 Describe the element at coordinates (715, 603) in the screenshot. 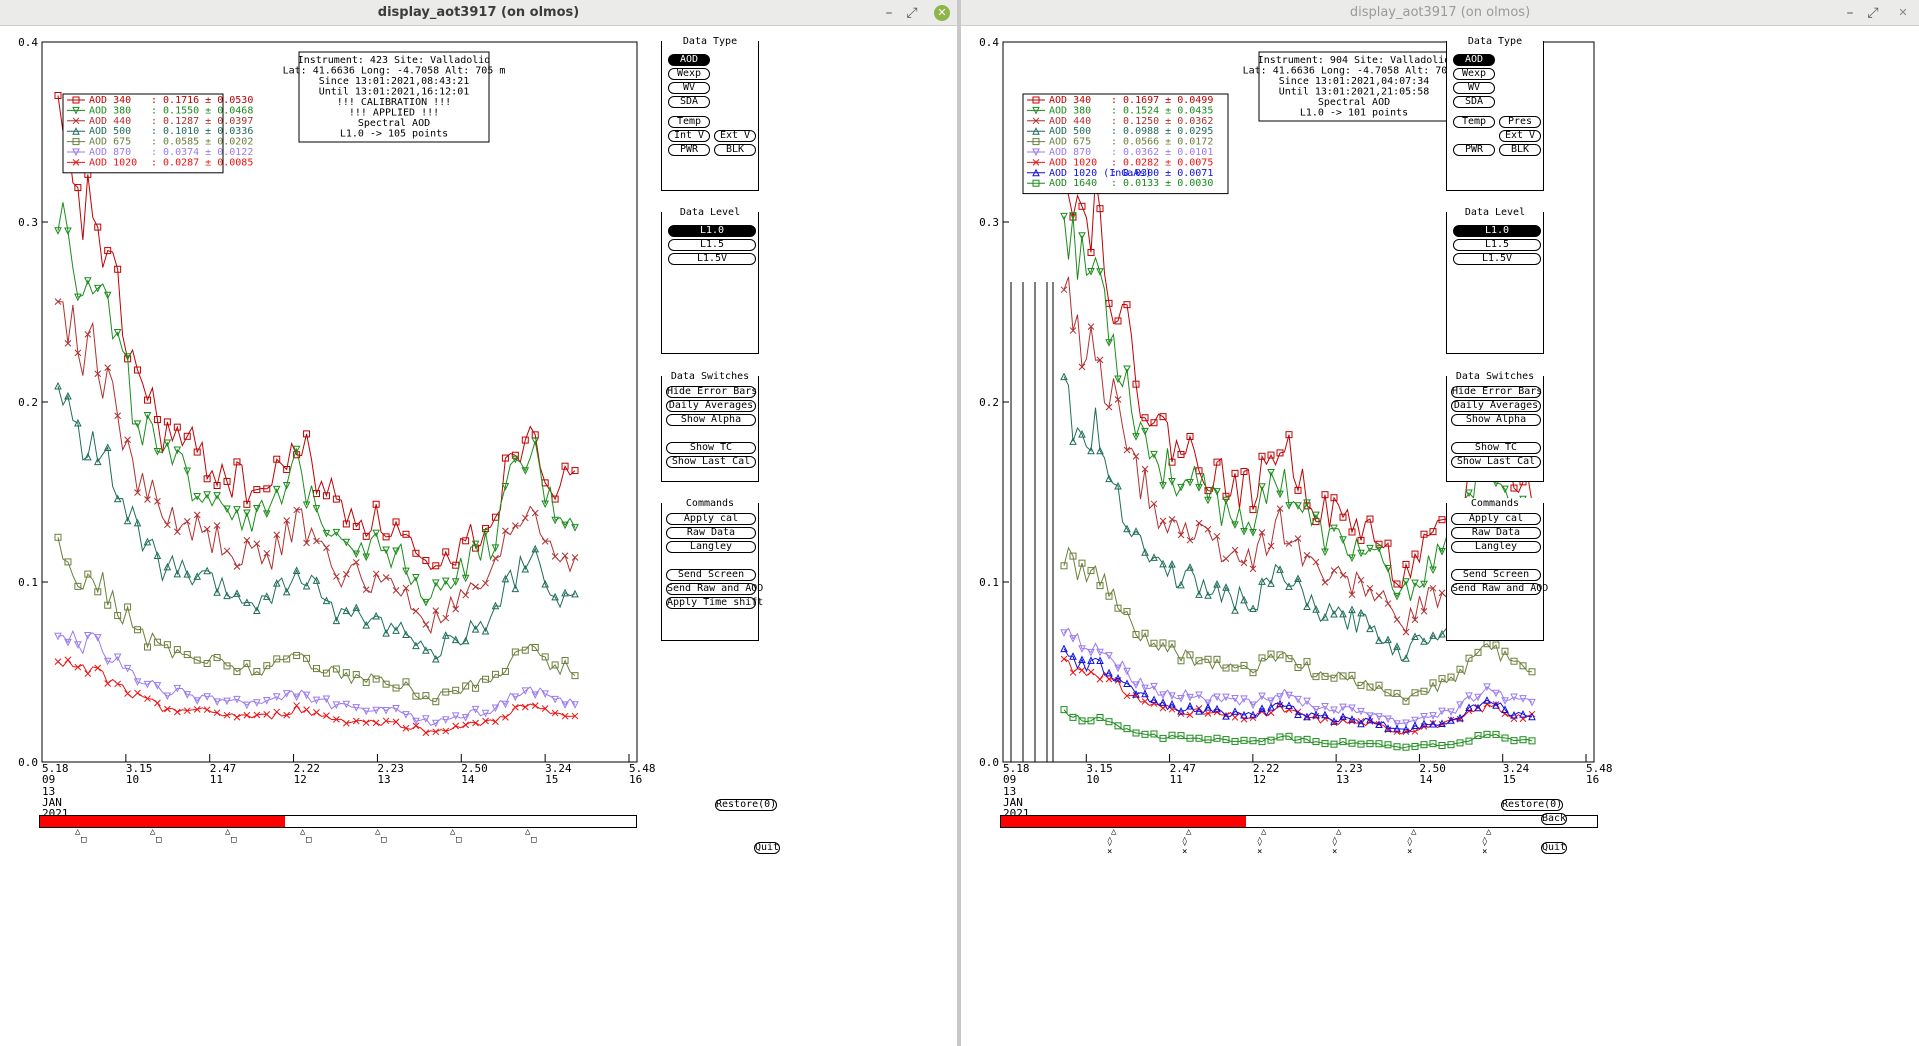

I see `apply-time-shift-button: Apply Time shift` at that location.